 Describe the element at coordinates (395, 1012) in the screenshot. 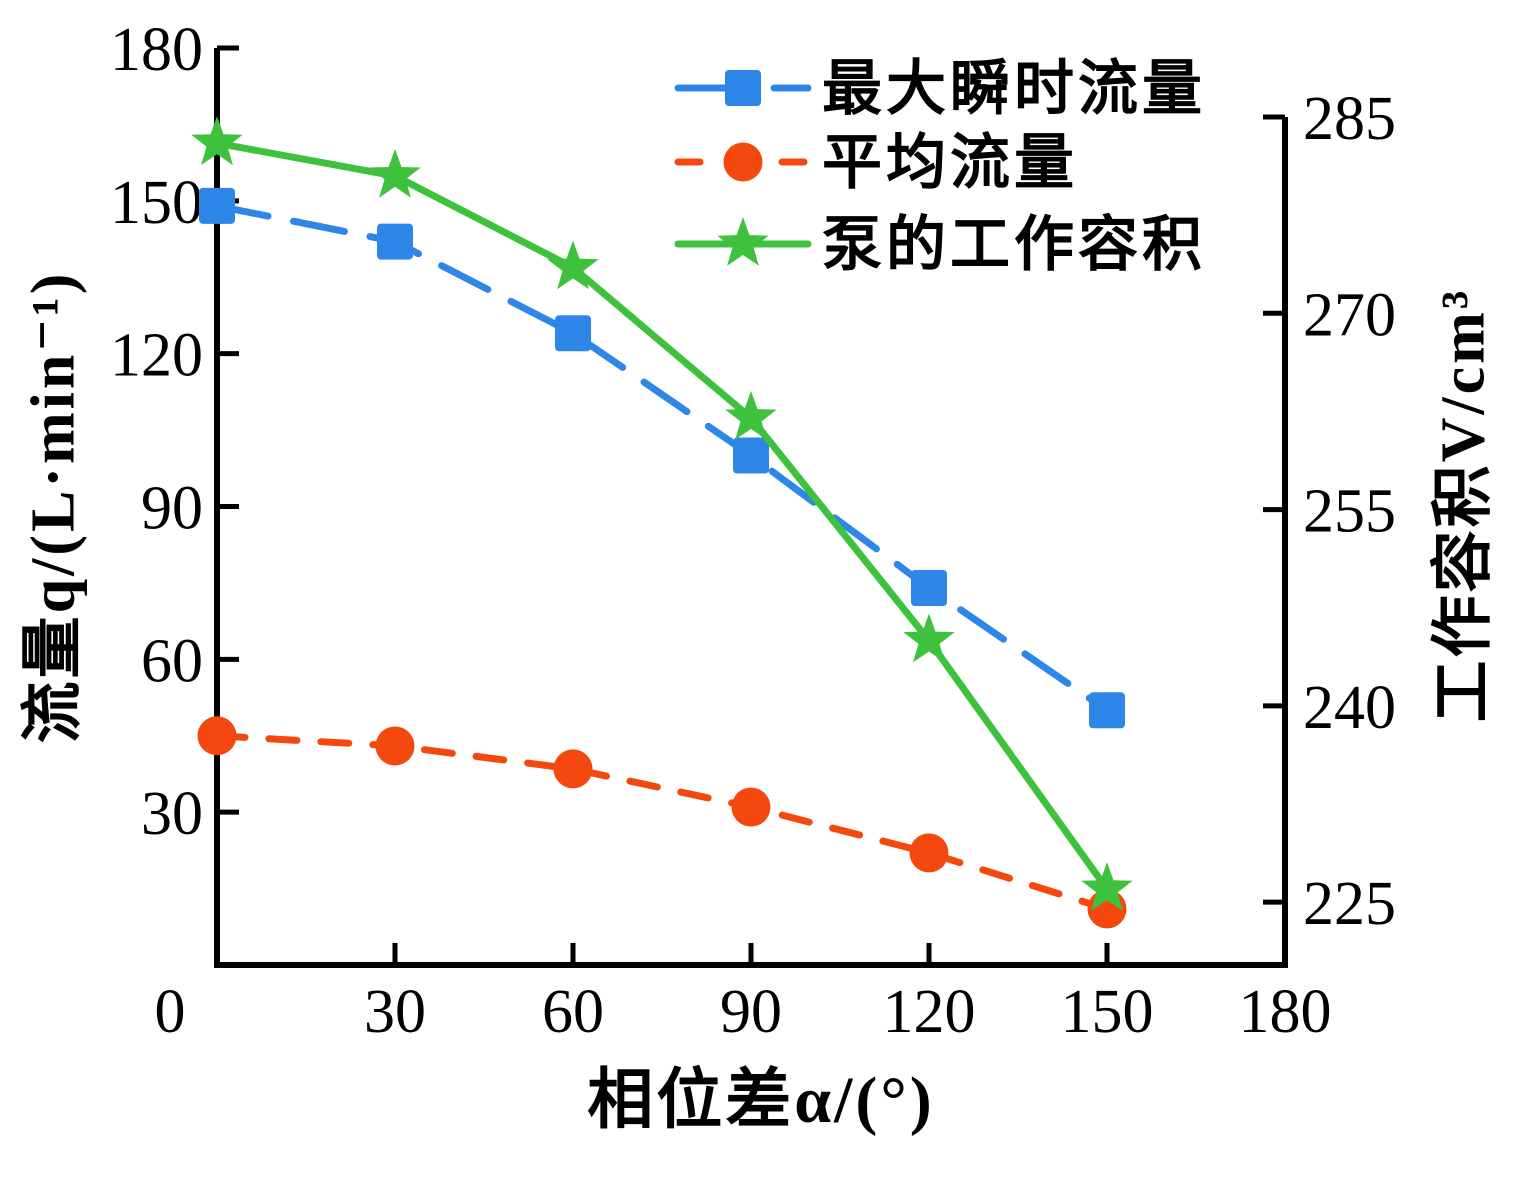

I see `x-tick-label: 30` at that location.